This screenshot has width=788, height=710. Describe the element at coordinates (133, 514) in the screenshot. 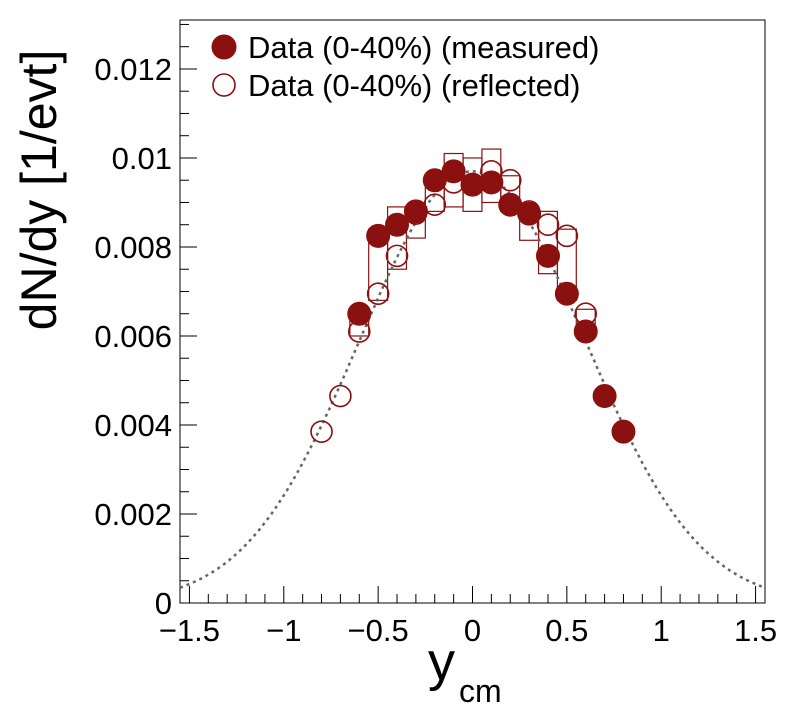

I see `y-tick-label: 0.002` at that location.